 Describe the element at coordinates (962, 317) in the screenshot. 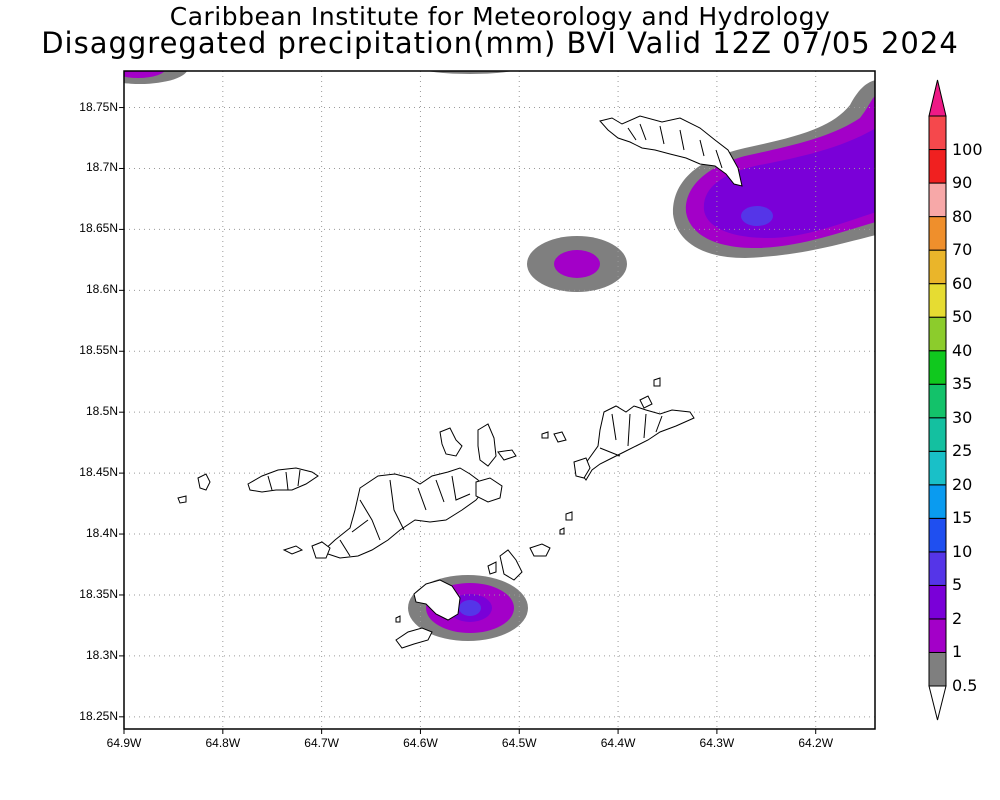

I see `colorbar-label: 50` at that location.